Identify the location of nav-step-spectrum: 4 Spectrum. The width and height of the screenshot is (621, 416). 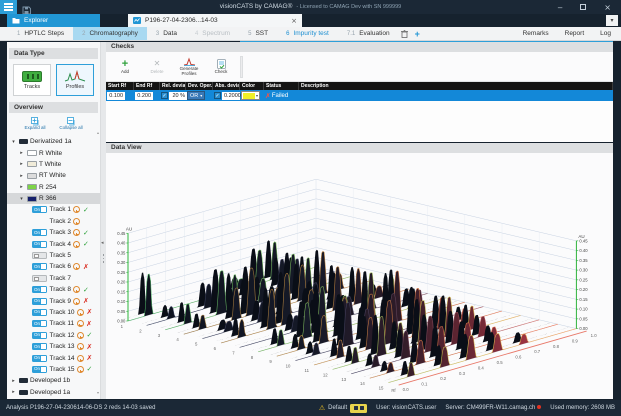
(212, 33).